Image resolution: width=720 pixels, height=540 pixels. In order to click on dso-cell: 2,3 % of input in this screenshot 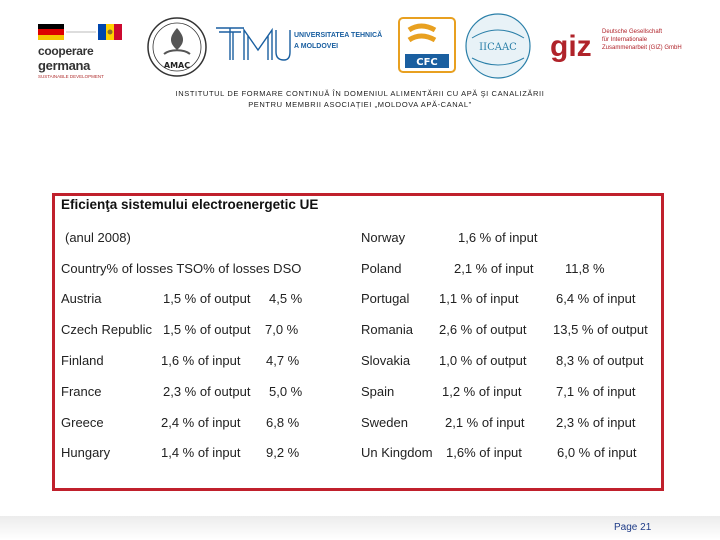, I will do `click(596, 422)`.